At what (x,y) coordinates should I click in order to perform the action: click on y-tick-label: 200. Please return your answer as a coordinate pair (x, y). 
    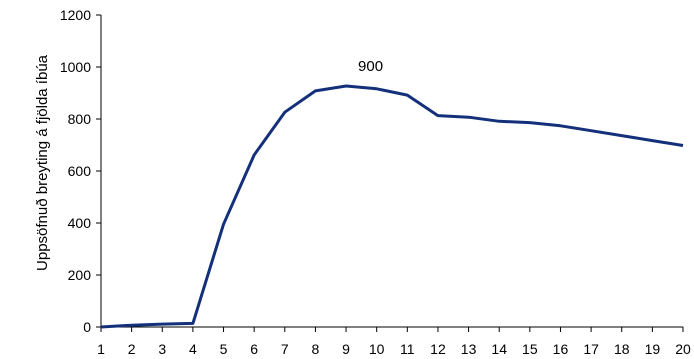
    Looking at the image, I should click on (80, 275).